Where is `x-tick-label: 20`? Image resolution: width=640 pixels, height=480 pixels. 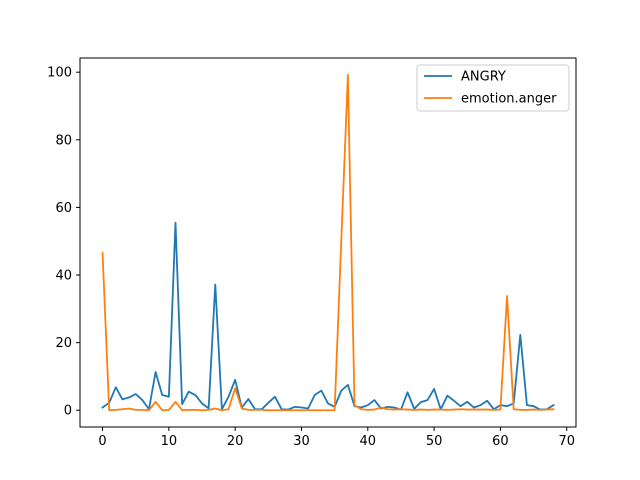 x-tick-label: 20 is located at coordinates (235, 441).